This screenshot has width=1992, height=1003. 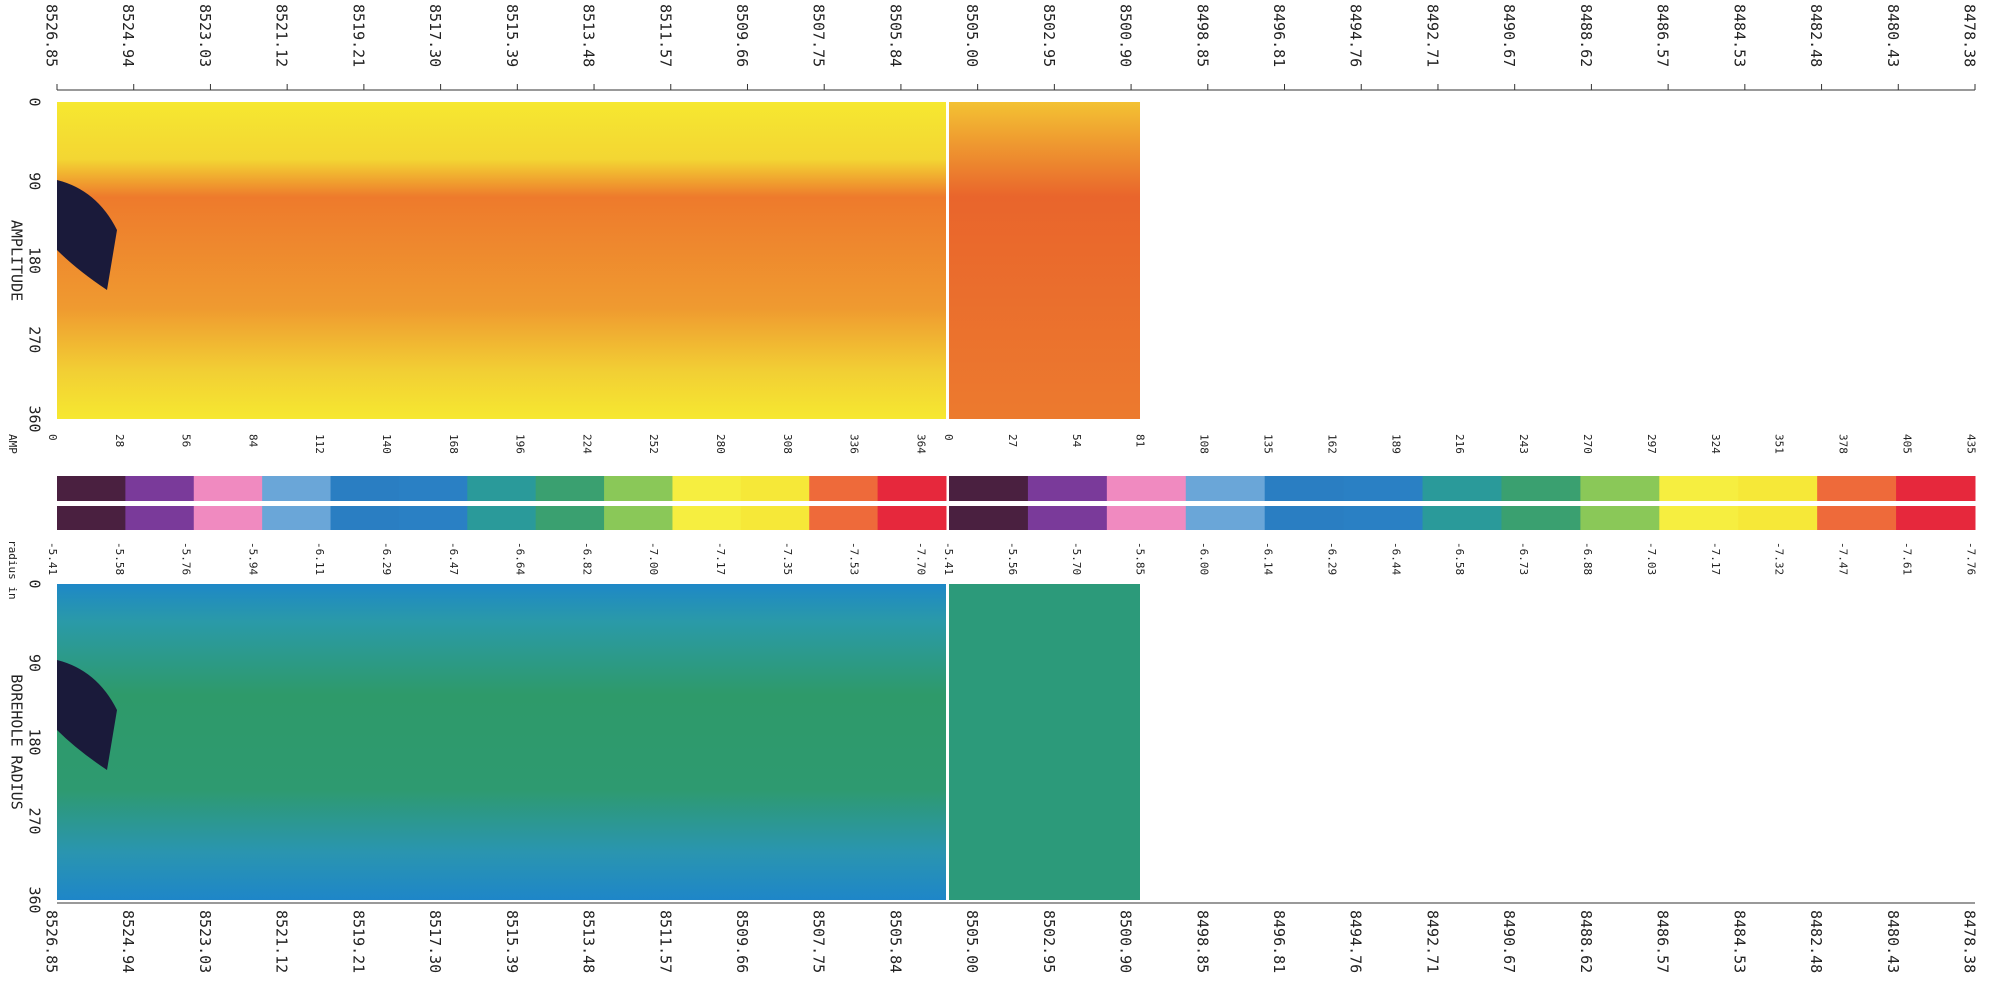 I want to click on depth-label: 8502.95, so click(x=1049, y=941).